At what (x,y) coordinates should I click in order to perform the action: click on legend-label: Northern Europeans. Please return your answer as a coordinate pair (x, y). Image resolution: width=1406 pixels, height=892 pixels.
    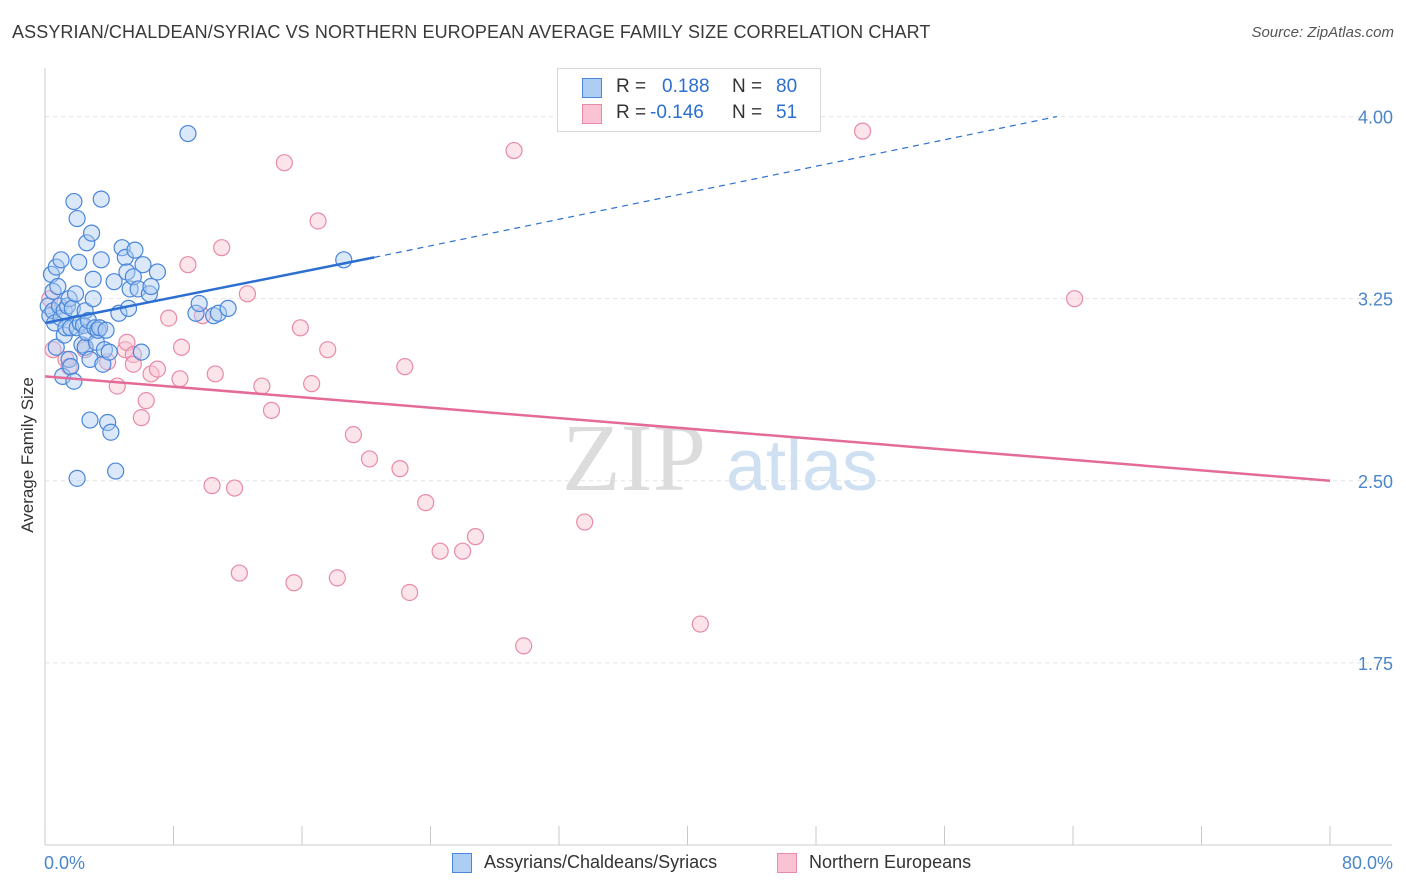
    Looking at the image, I should click on (890, 862).